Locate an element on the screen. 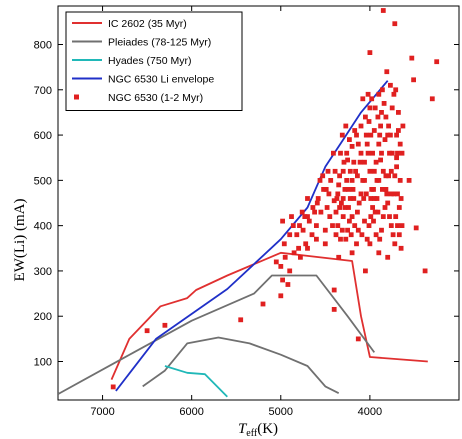  legend-label: NGC 6530 Li envelope is located at coordinates (161, 79).